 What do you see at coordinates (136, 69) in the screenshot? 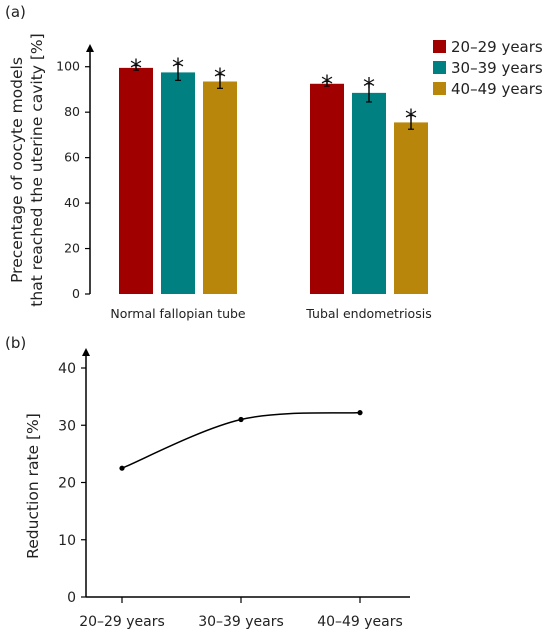
I see `significance-marker-0-0: *` at bounding box center [136, 69].